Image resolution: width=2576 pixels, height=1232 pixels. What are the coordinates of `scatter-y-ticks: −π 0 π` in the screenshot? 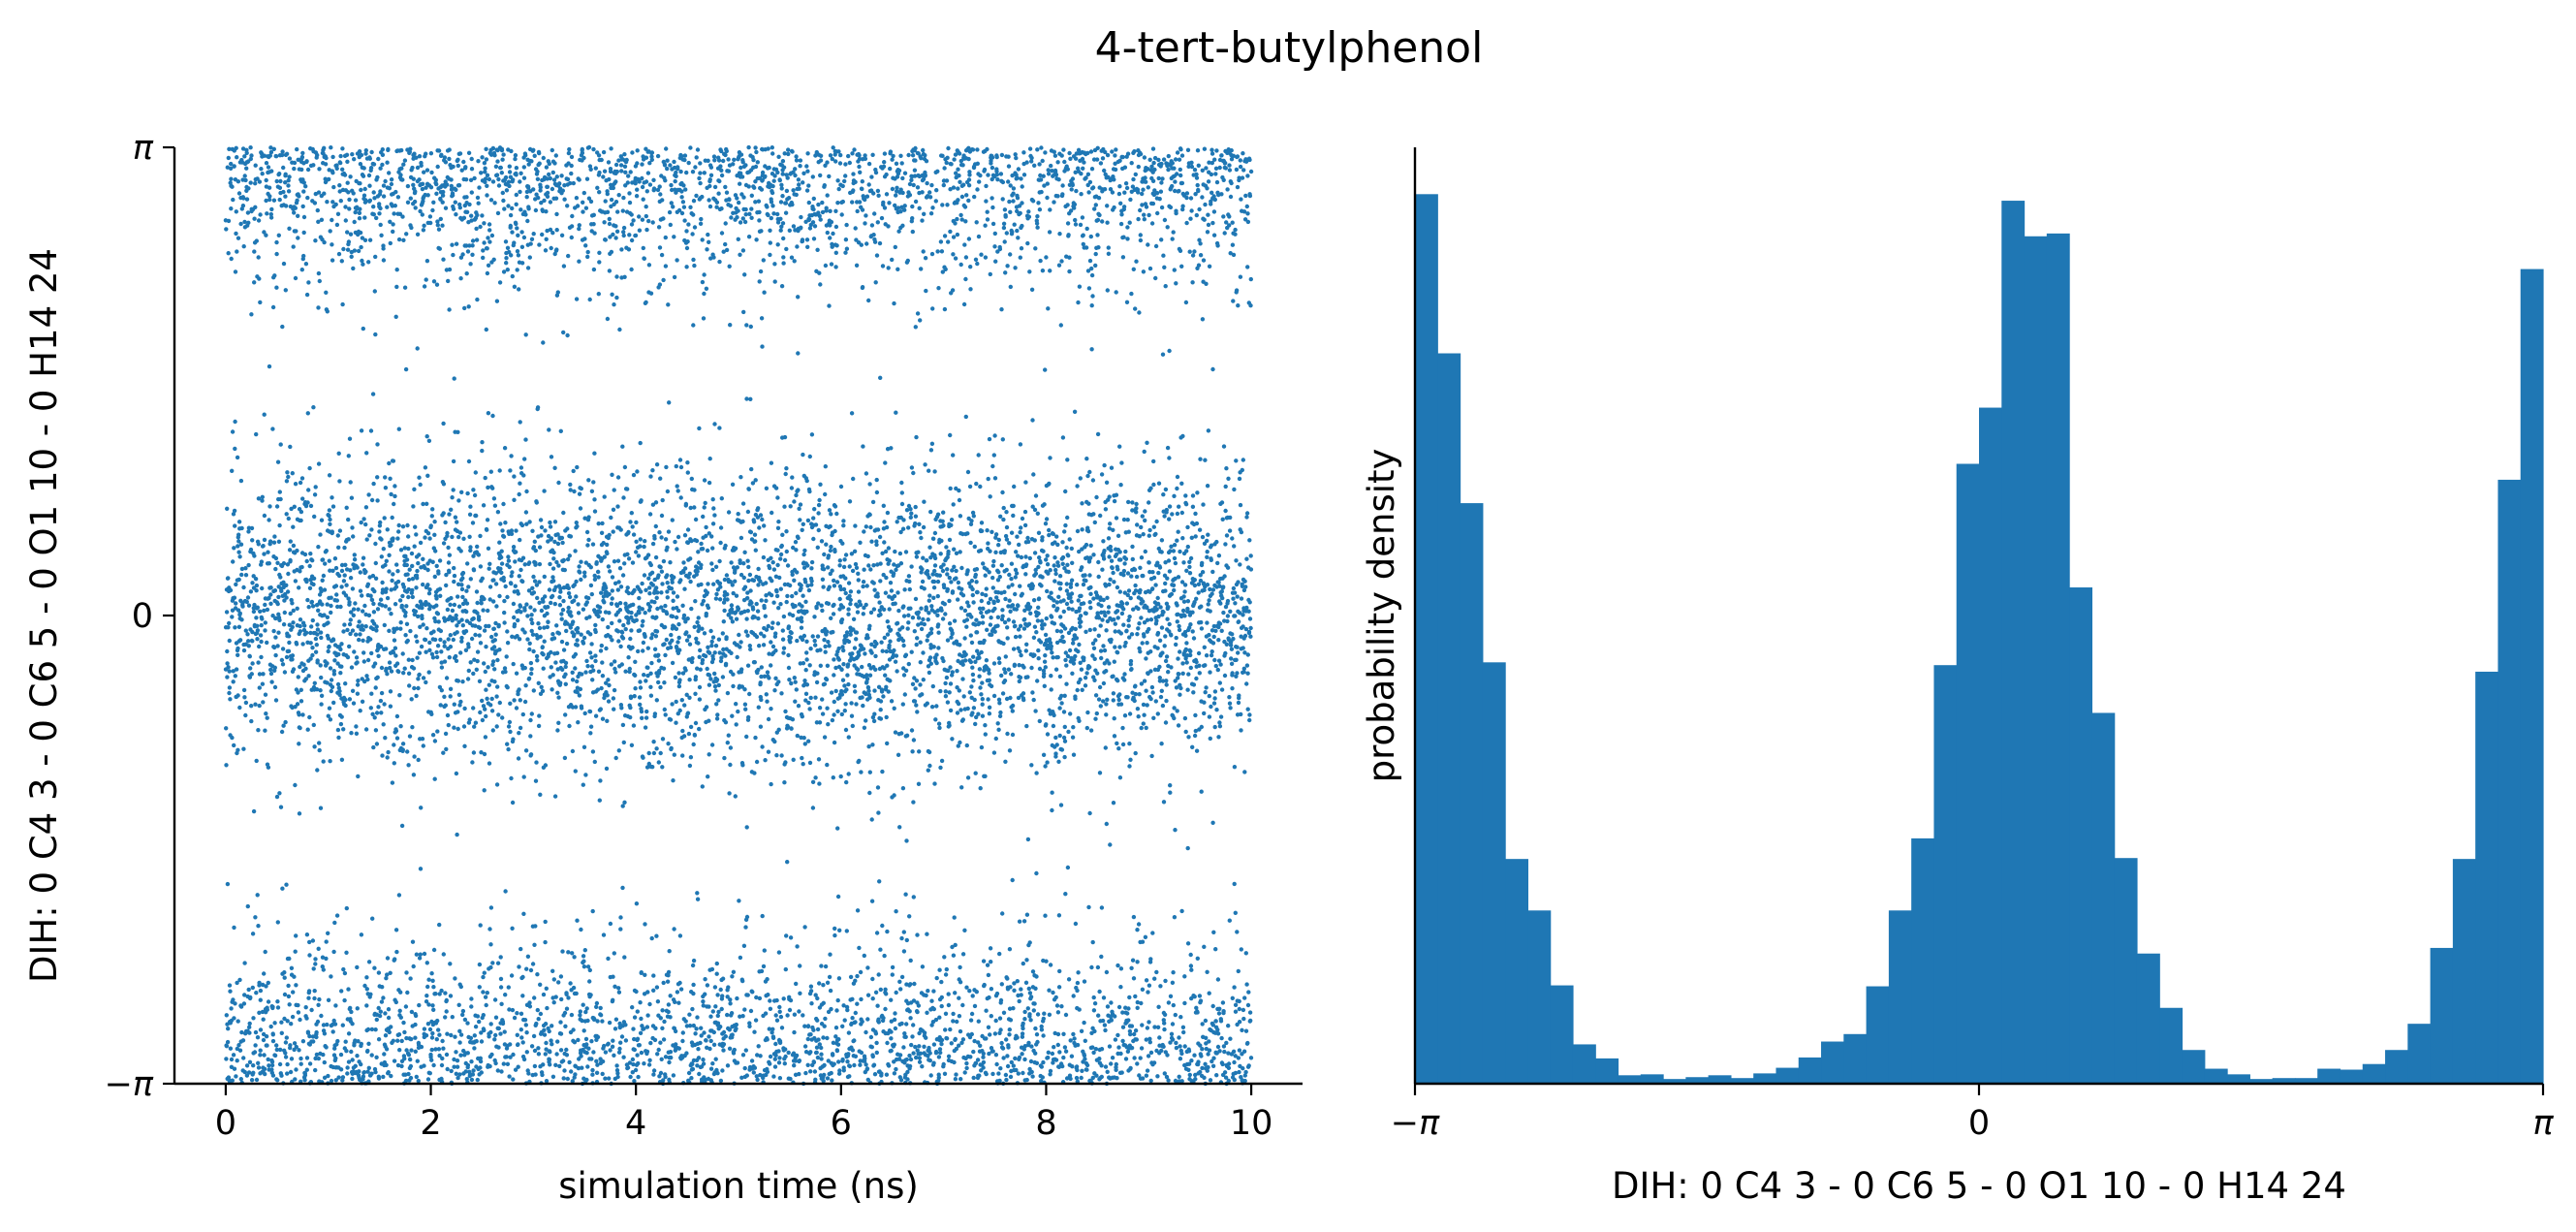 It's located at (139, 616).